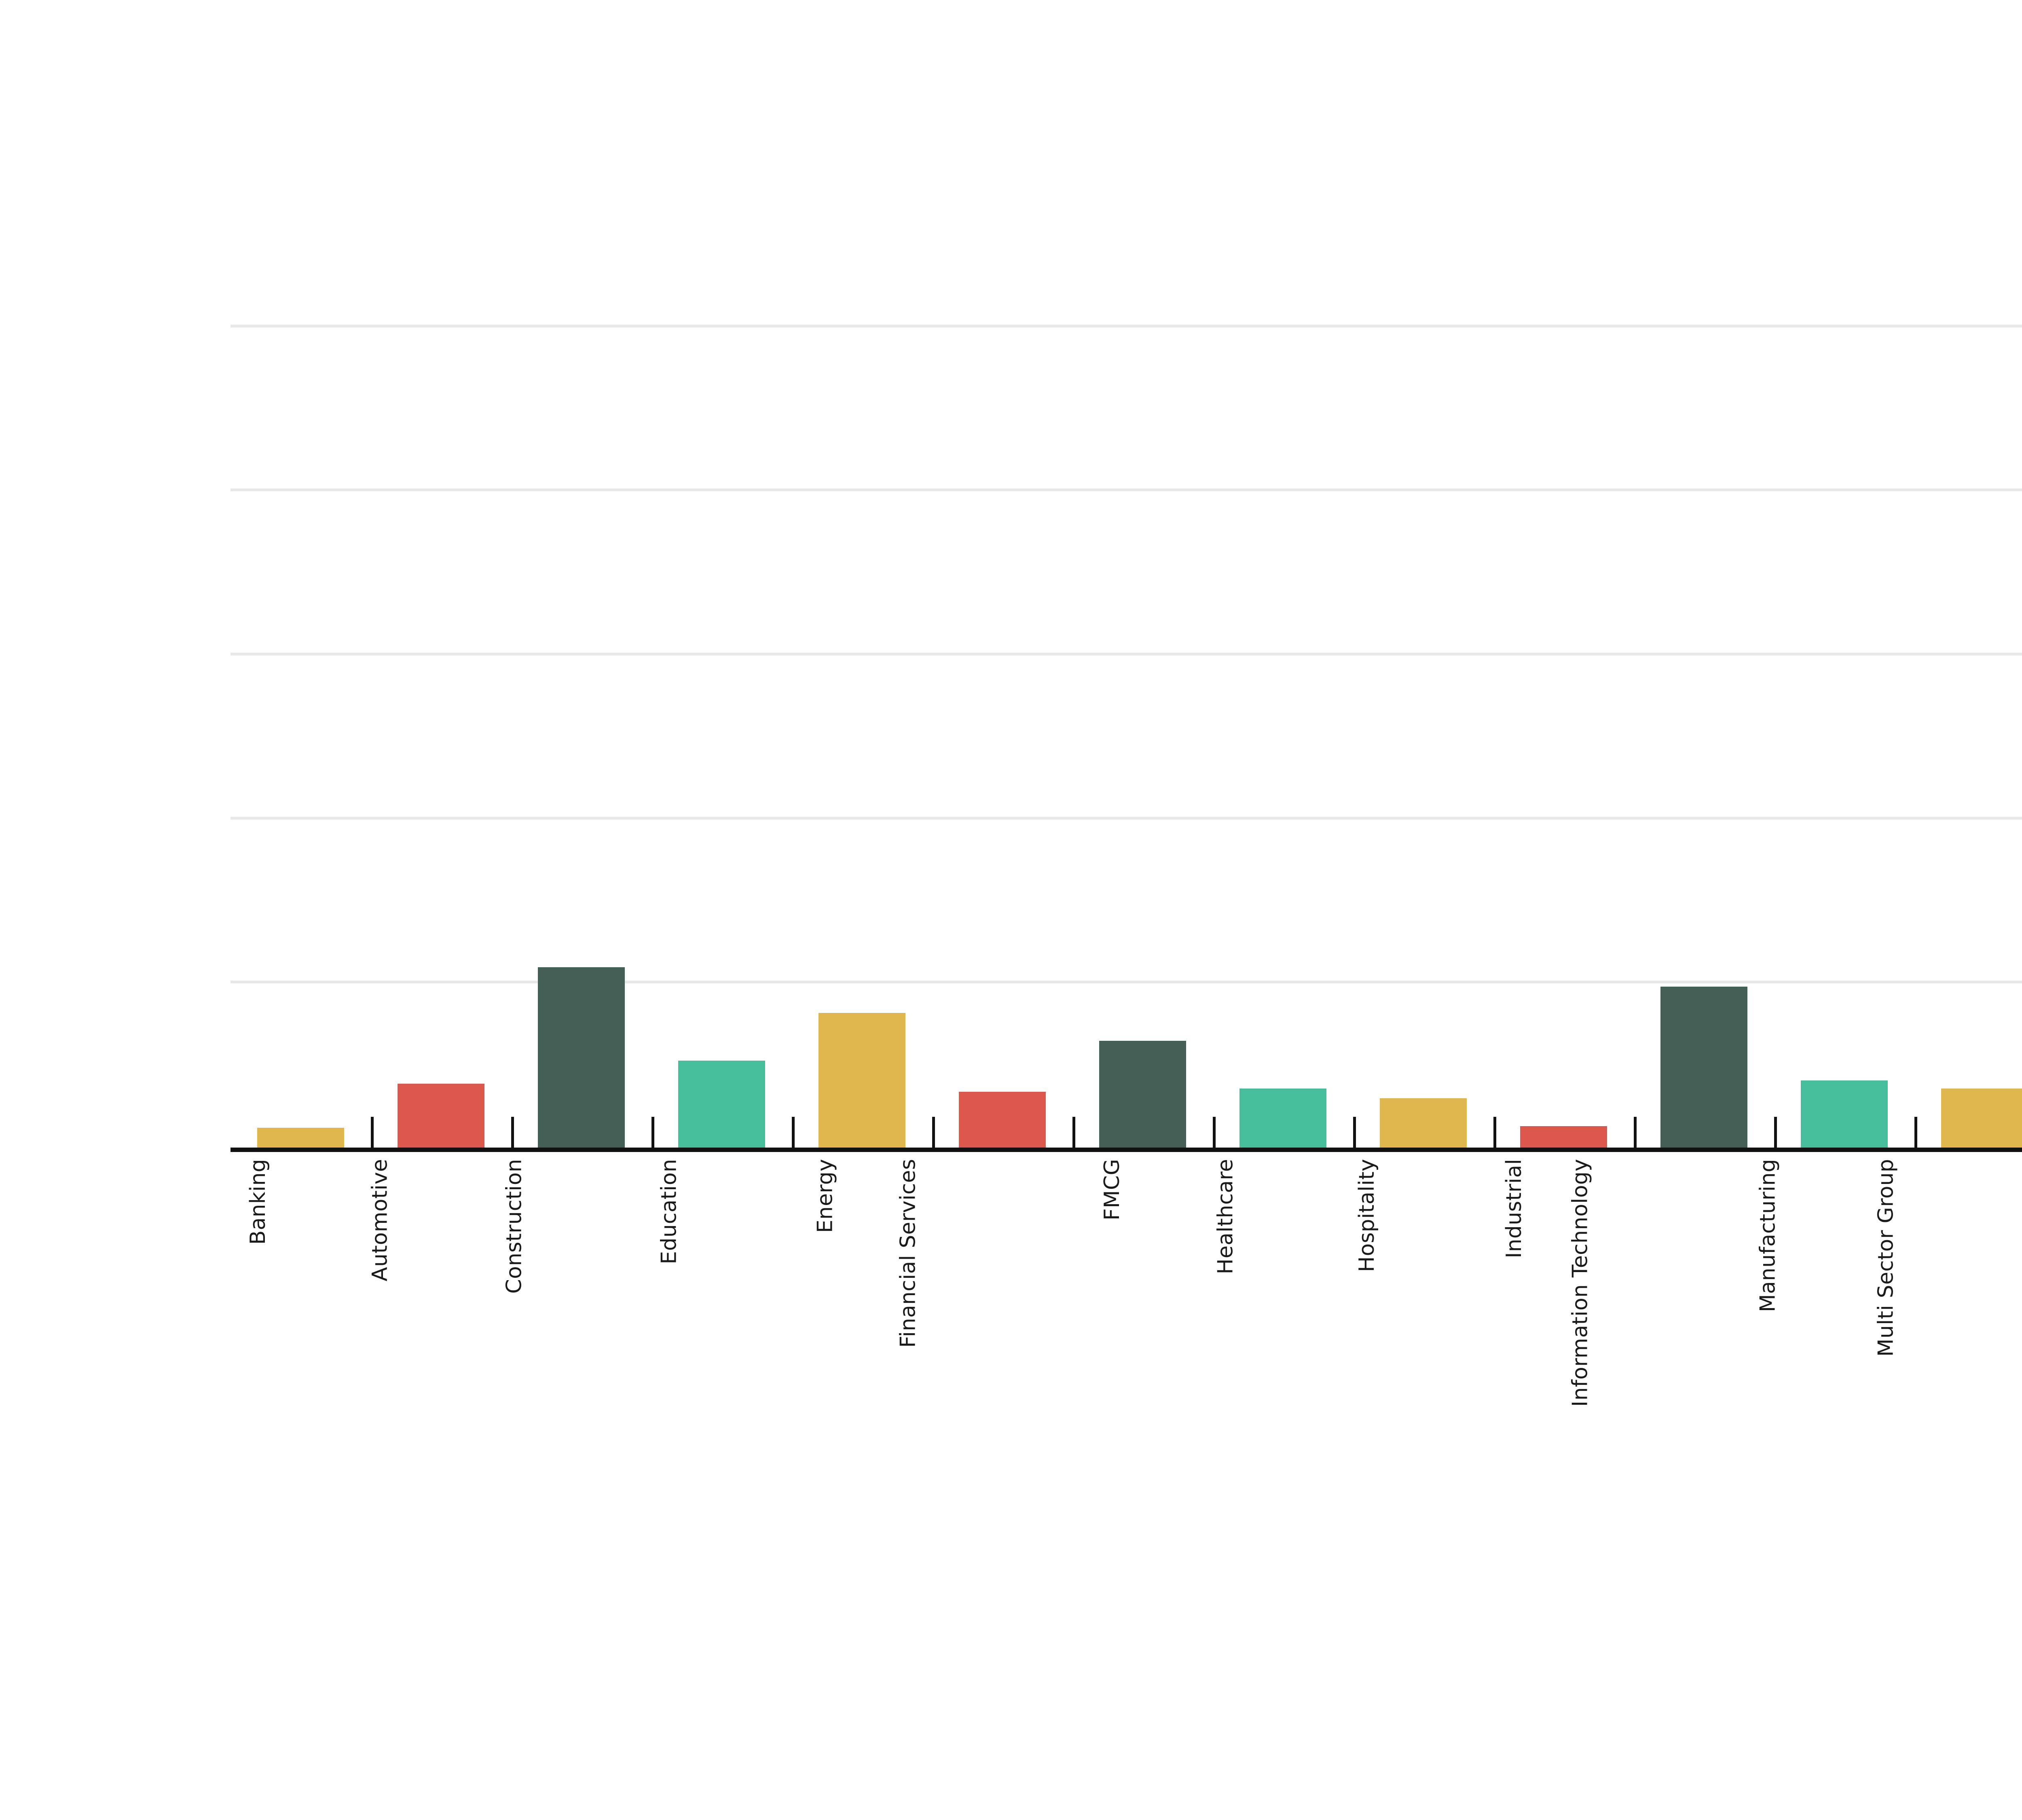 Image resolution: width=2022 pixels, height=1820 pixels. What do you see at coordinates (301, 1422) in the screenshot?
I see `x-axis-label-slot: Banking` at bounding box center [301, 1422].